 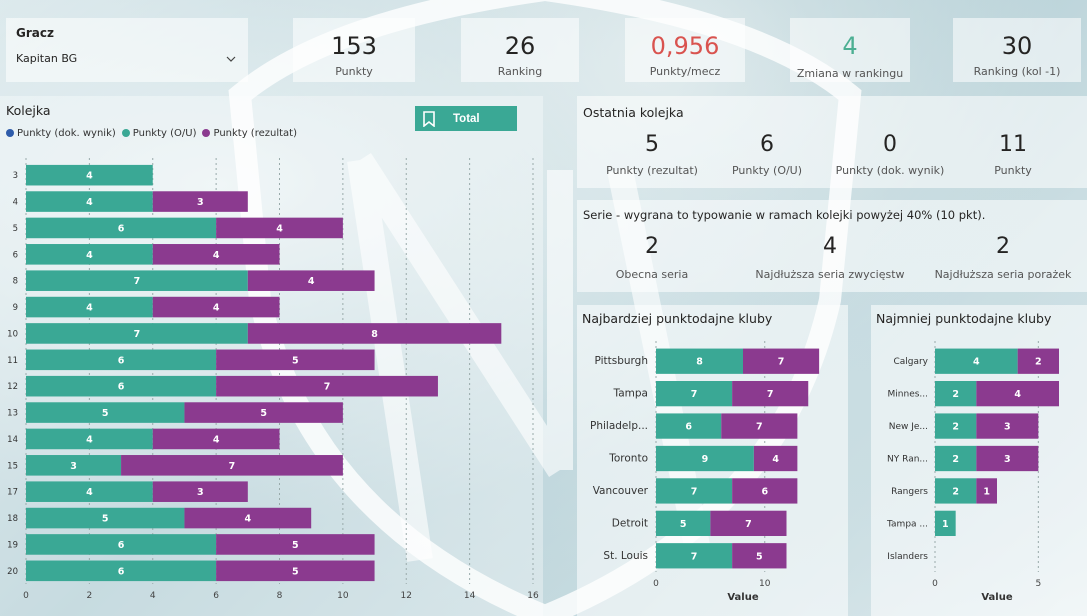 What do you see at coordinates (15, 255) in the screenshot?
I see `category-label: 6` at bounding box center [15, 255].